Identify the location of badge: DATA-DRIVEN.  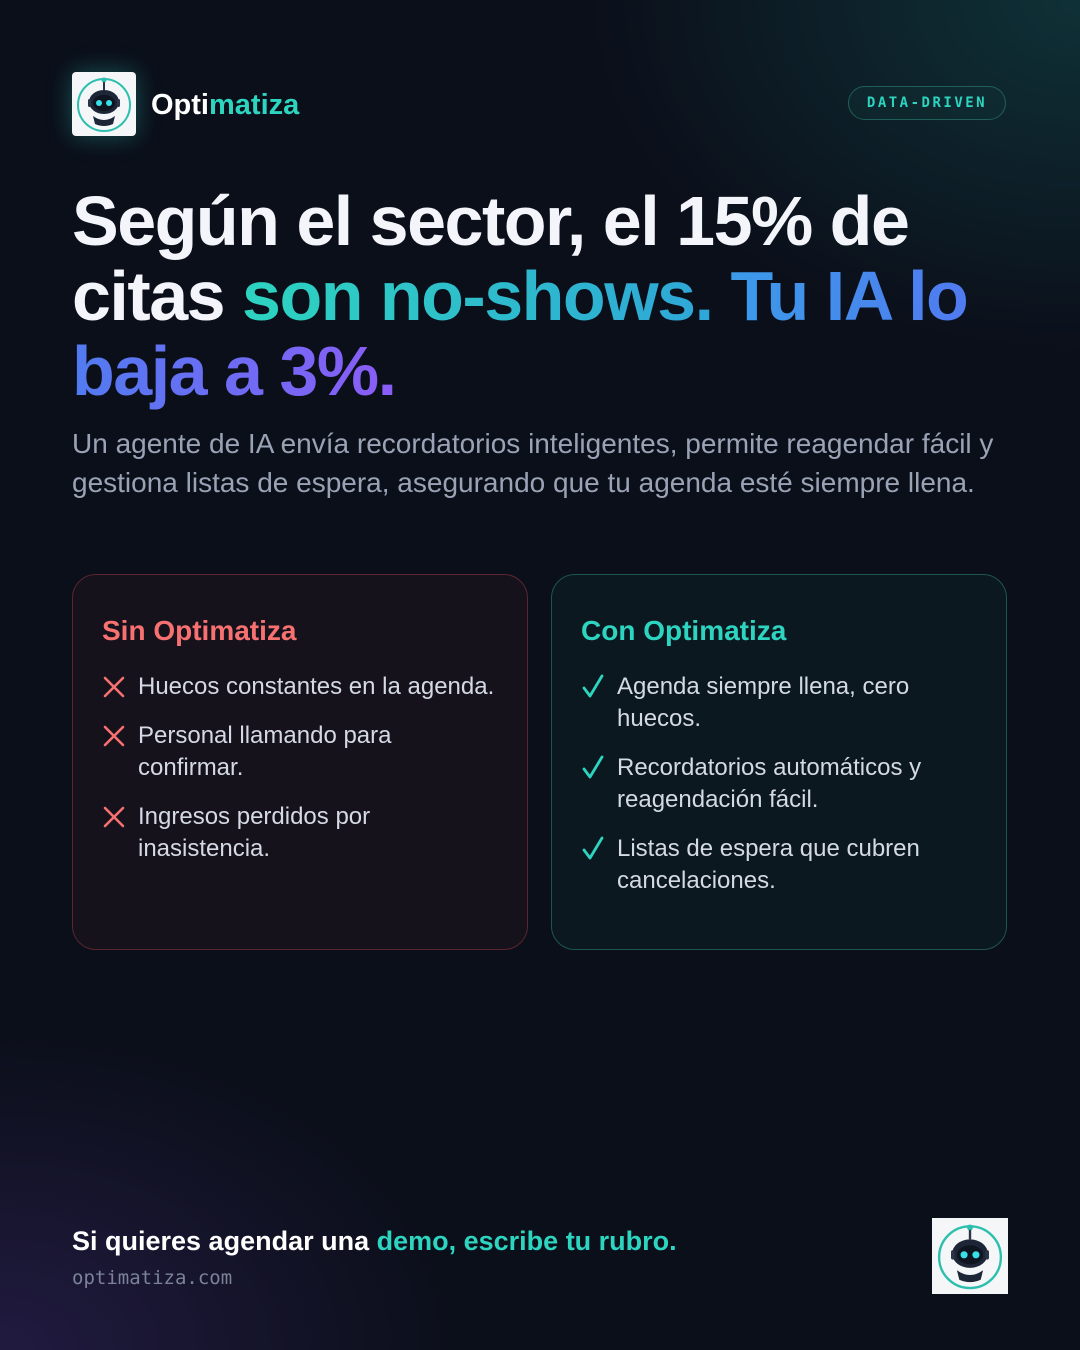
(927, 103).